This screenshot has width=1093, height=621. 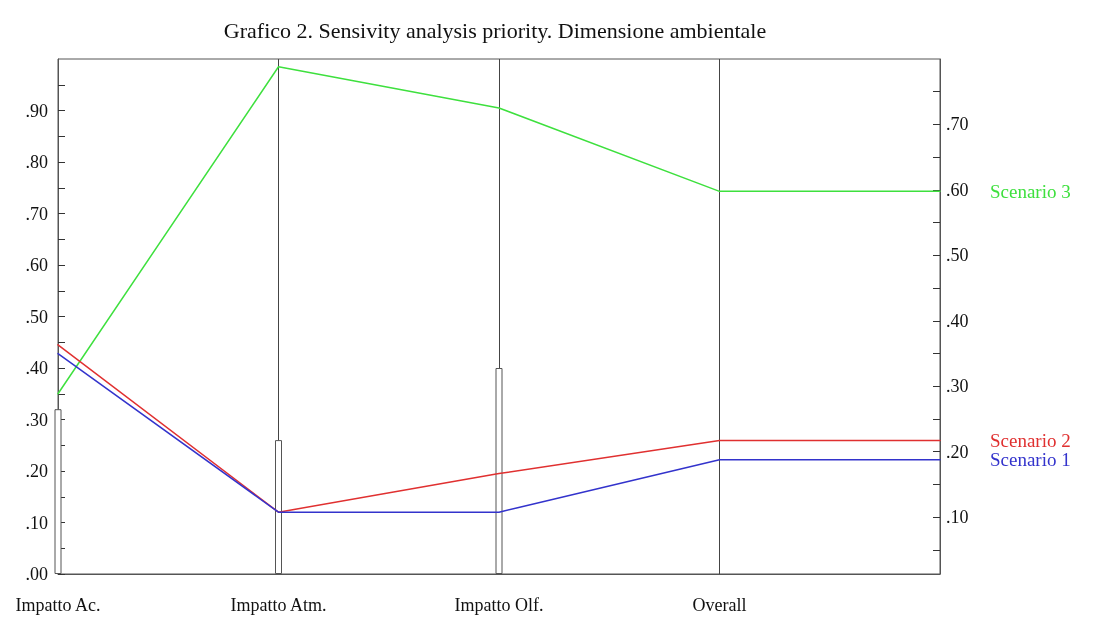 I want to click on y-tick-label: .80, so click(x=36, y=162).